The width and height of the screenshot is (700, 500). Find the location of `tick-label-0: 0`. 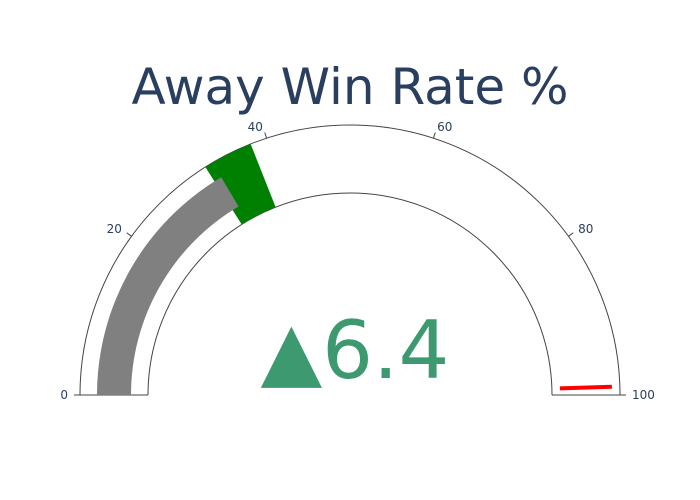

tick-label-0: 0 is located at coordinates (64, 395).